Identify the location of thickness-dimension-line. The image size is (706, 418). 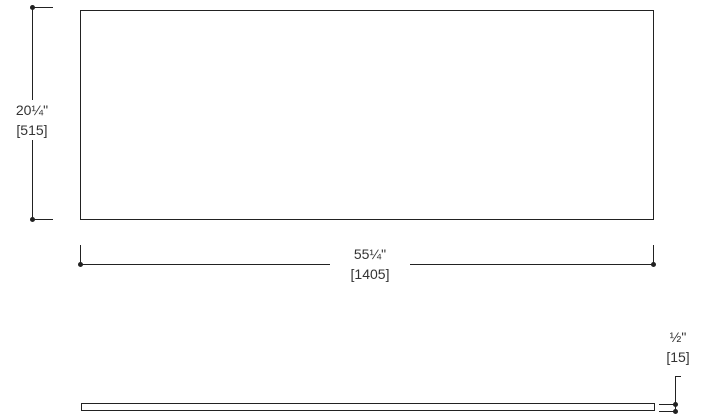
(670, 395).